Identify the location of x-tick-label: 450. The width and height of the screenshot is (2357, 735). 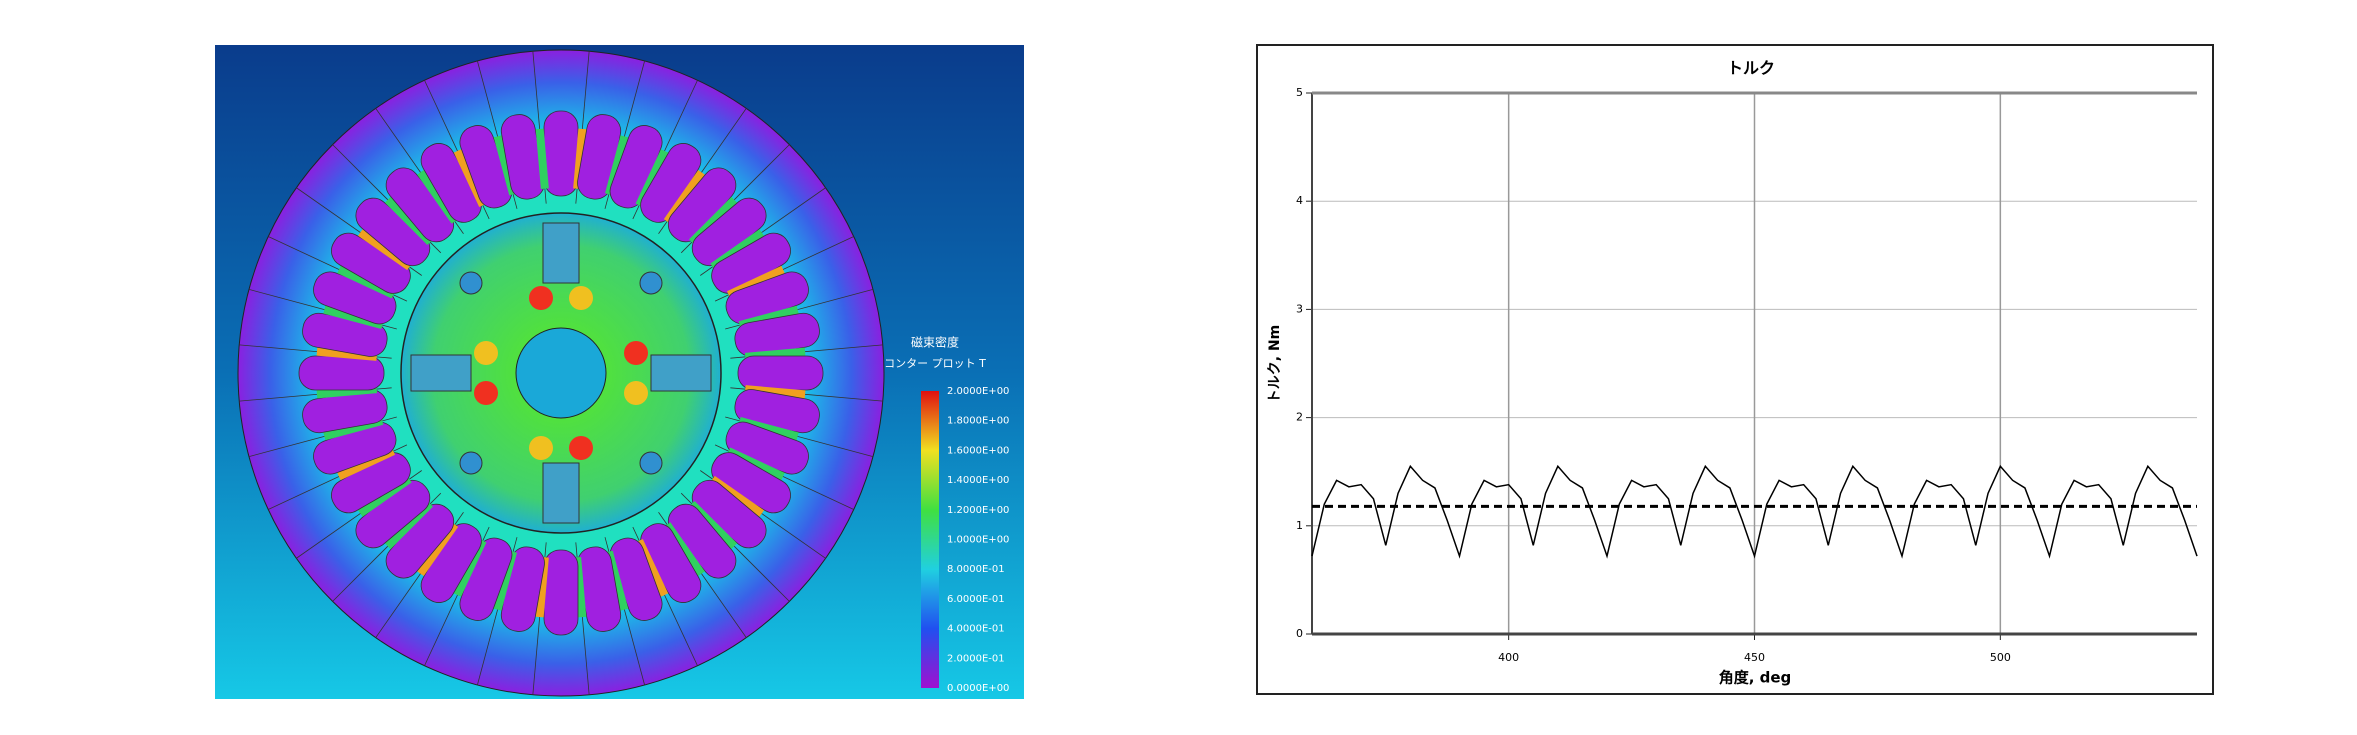
(1754, 657).